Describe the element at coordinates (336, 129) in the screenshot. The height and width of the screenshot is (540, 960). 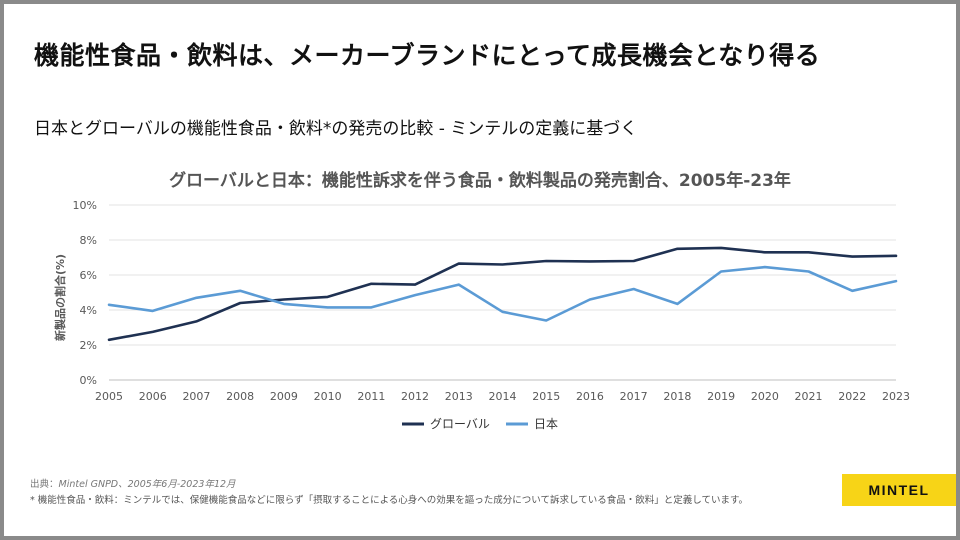
I see `slide-subtitle: 日本とグローバルの機能性食品・飲料*の発売の比較 - ミンテルの定義に基づく` at that location.